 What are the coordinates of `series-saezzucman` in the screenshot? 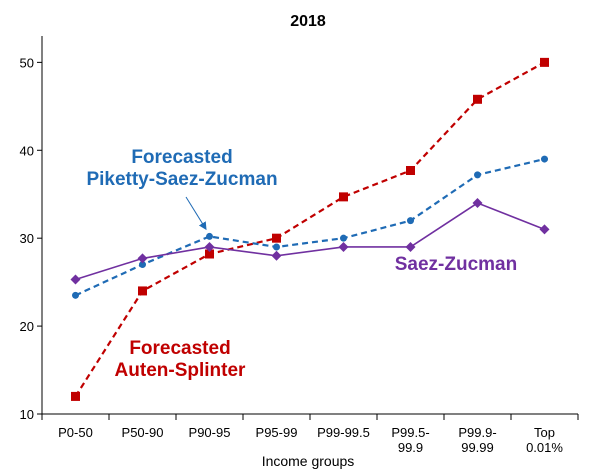 It's located at (310, 241).